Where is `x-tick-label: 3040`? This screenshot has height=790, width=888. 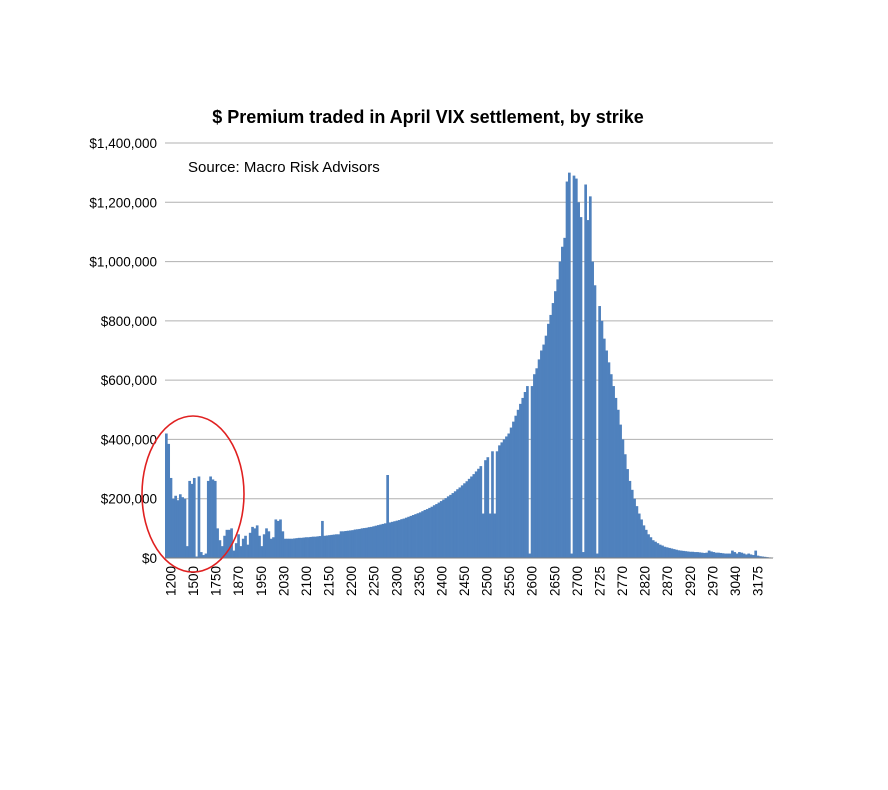 x-tick-label: 3040 is located at coordinates (735, 581).